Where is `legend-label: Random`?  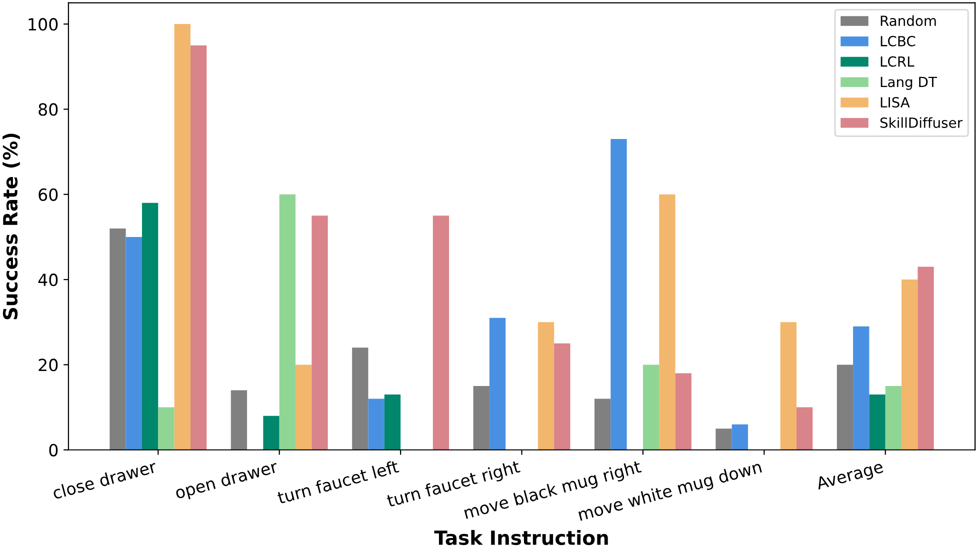 legend-label: Random is located at coordinates (908, 20).